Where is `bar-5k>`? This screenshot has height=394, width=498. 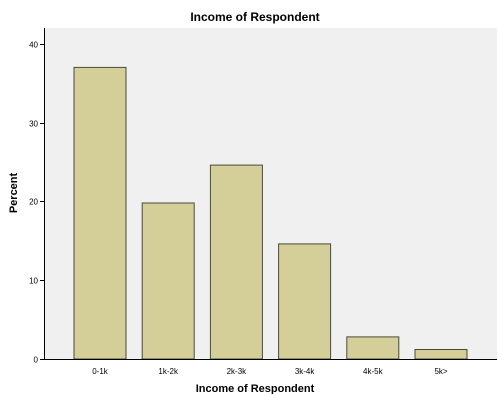
bar-5k> is located at coordinates (441, 354).